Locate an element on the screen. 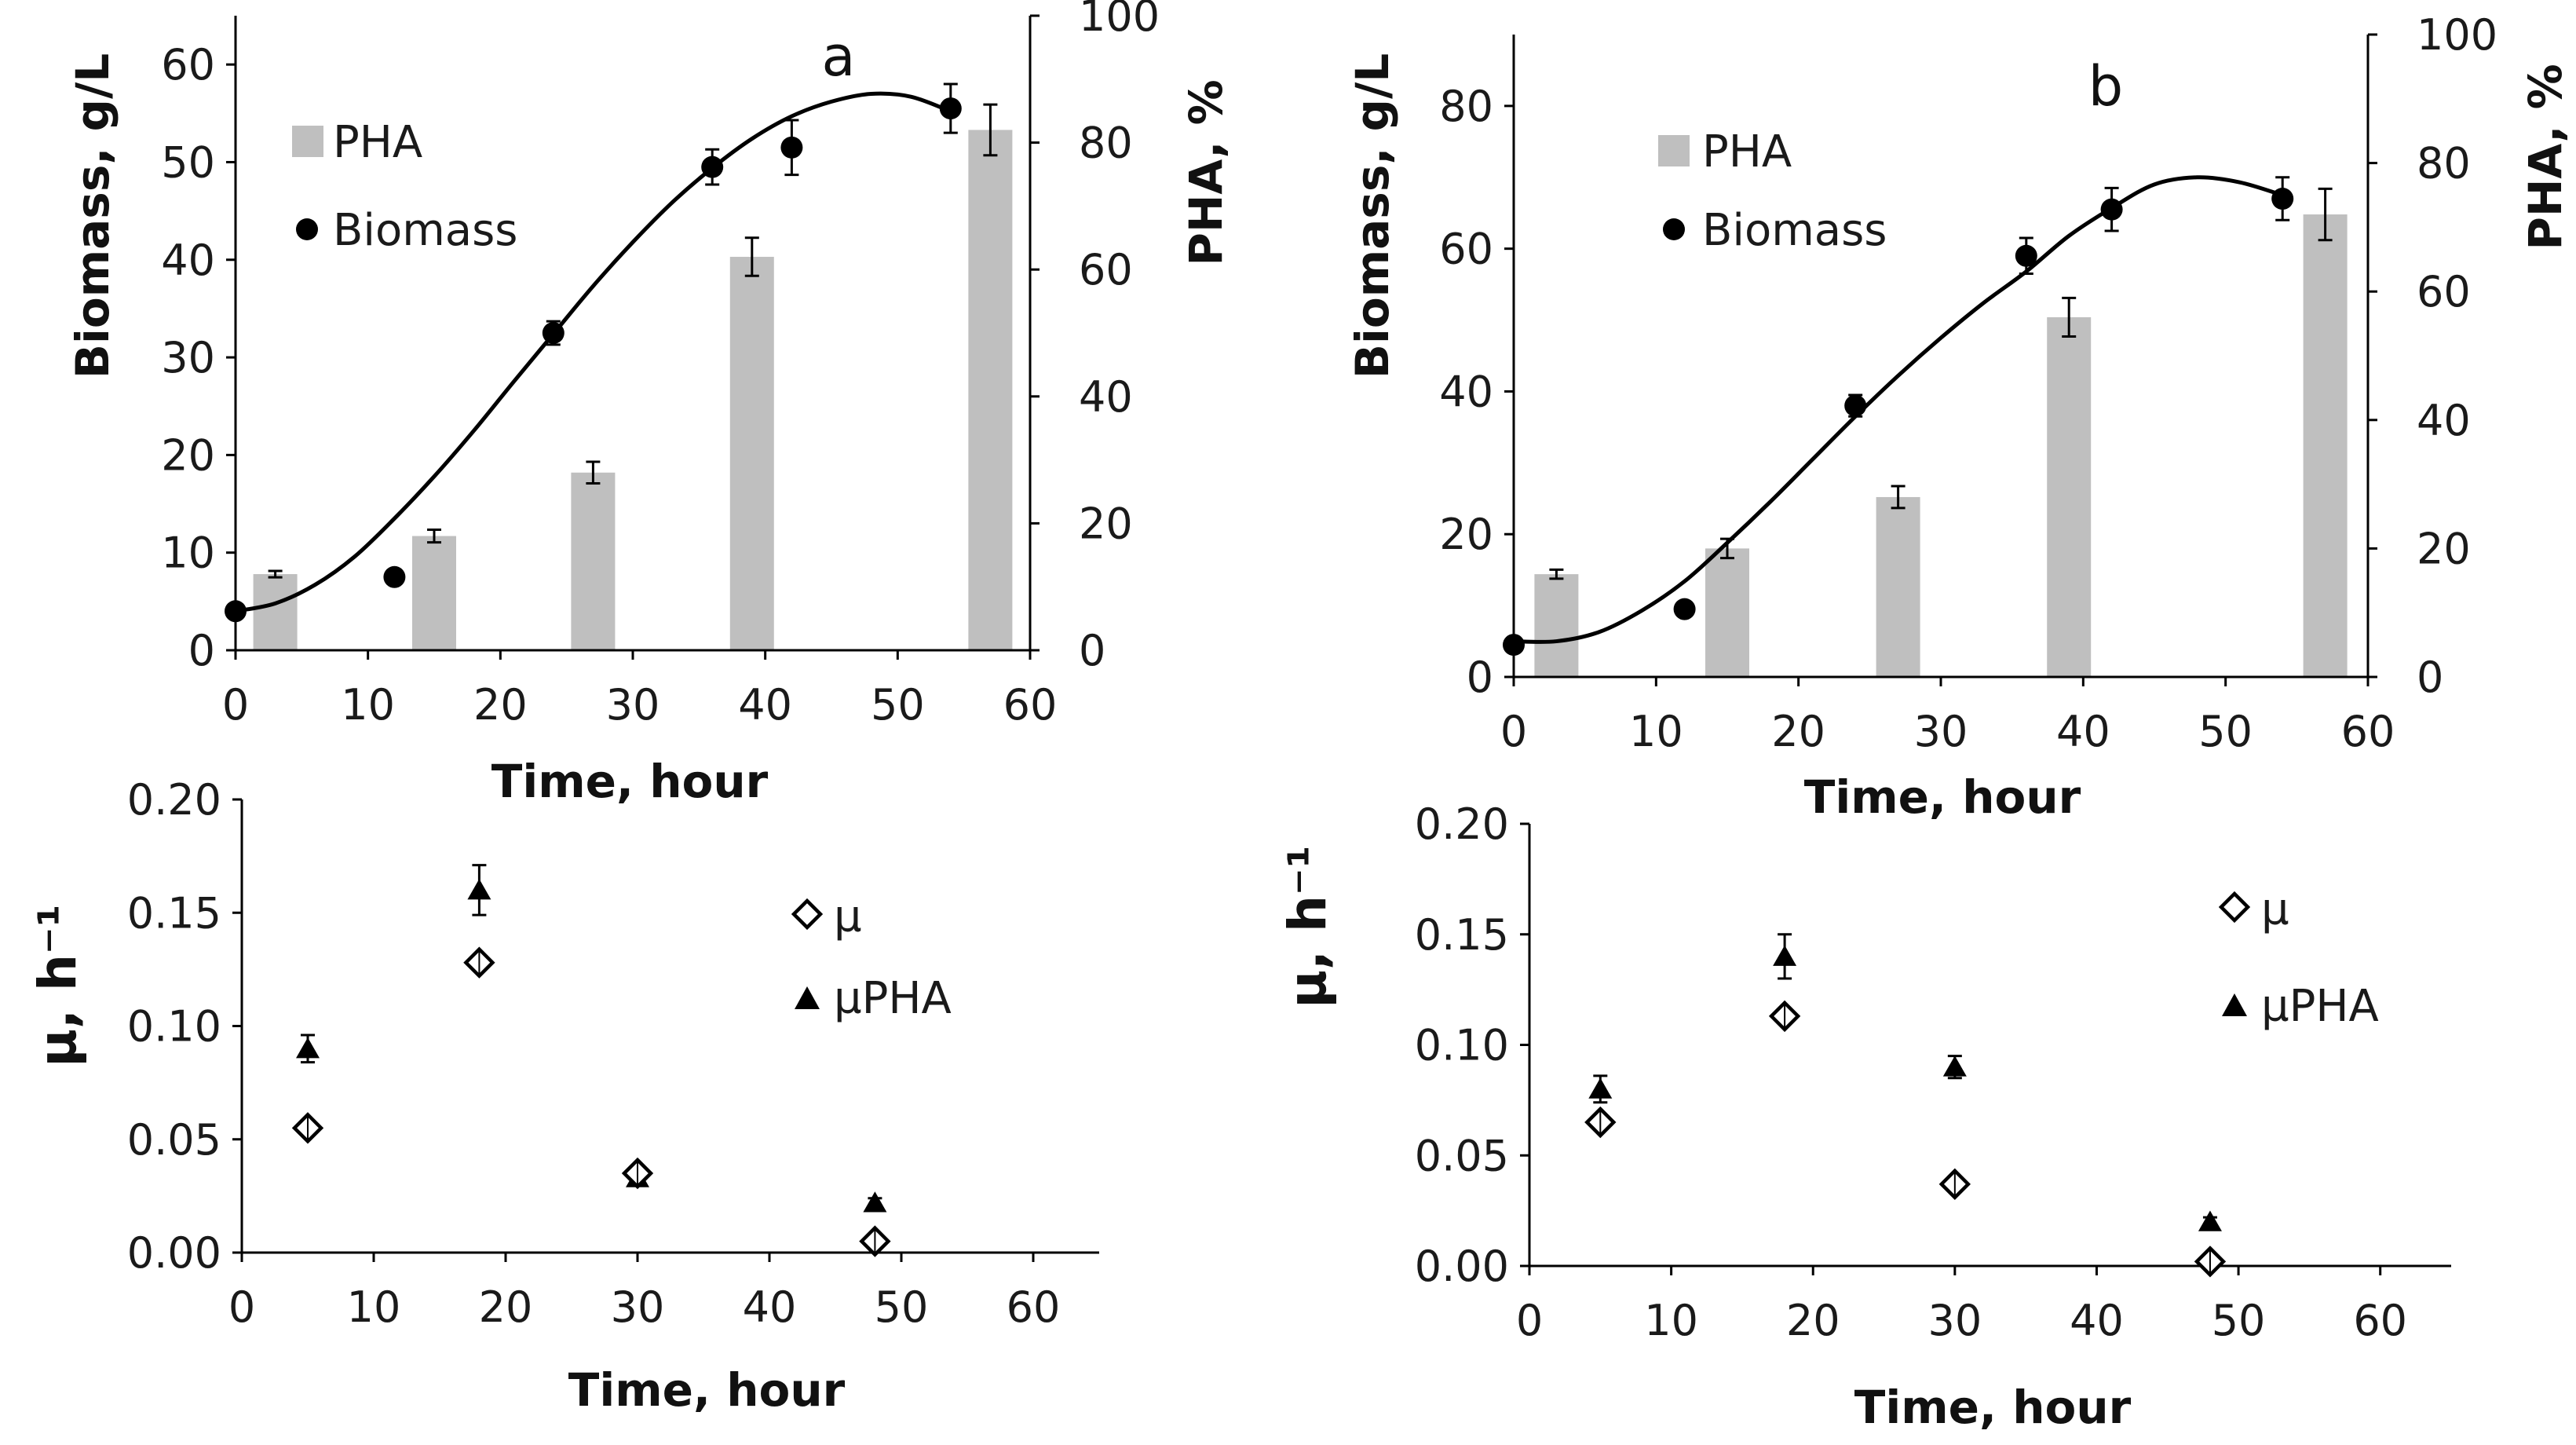 The height and width of the screenshot is (1445, 2576). legend-point-swatch is located at coordinates (307, 229).